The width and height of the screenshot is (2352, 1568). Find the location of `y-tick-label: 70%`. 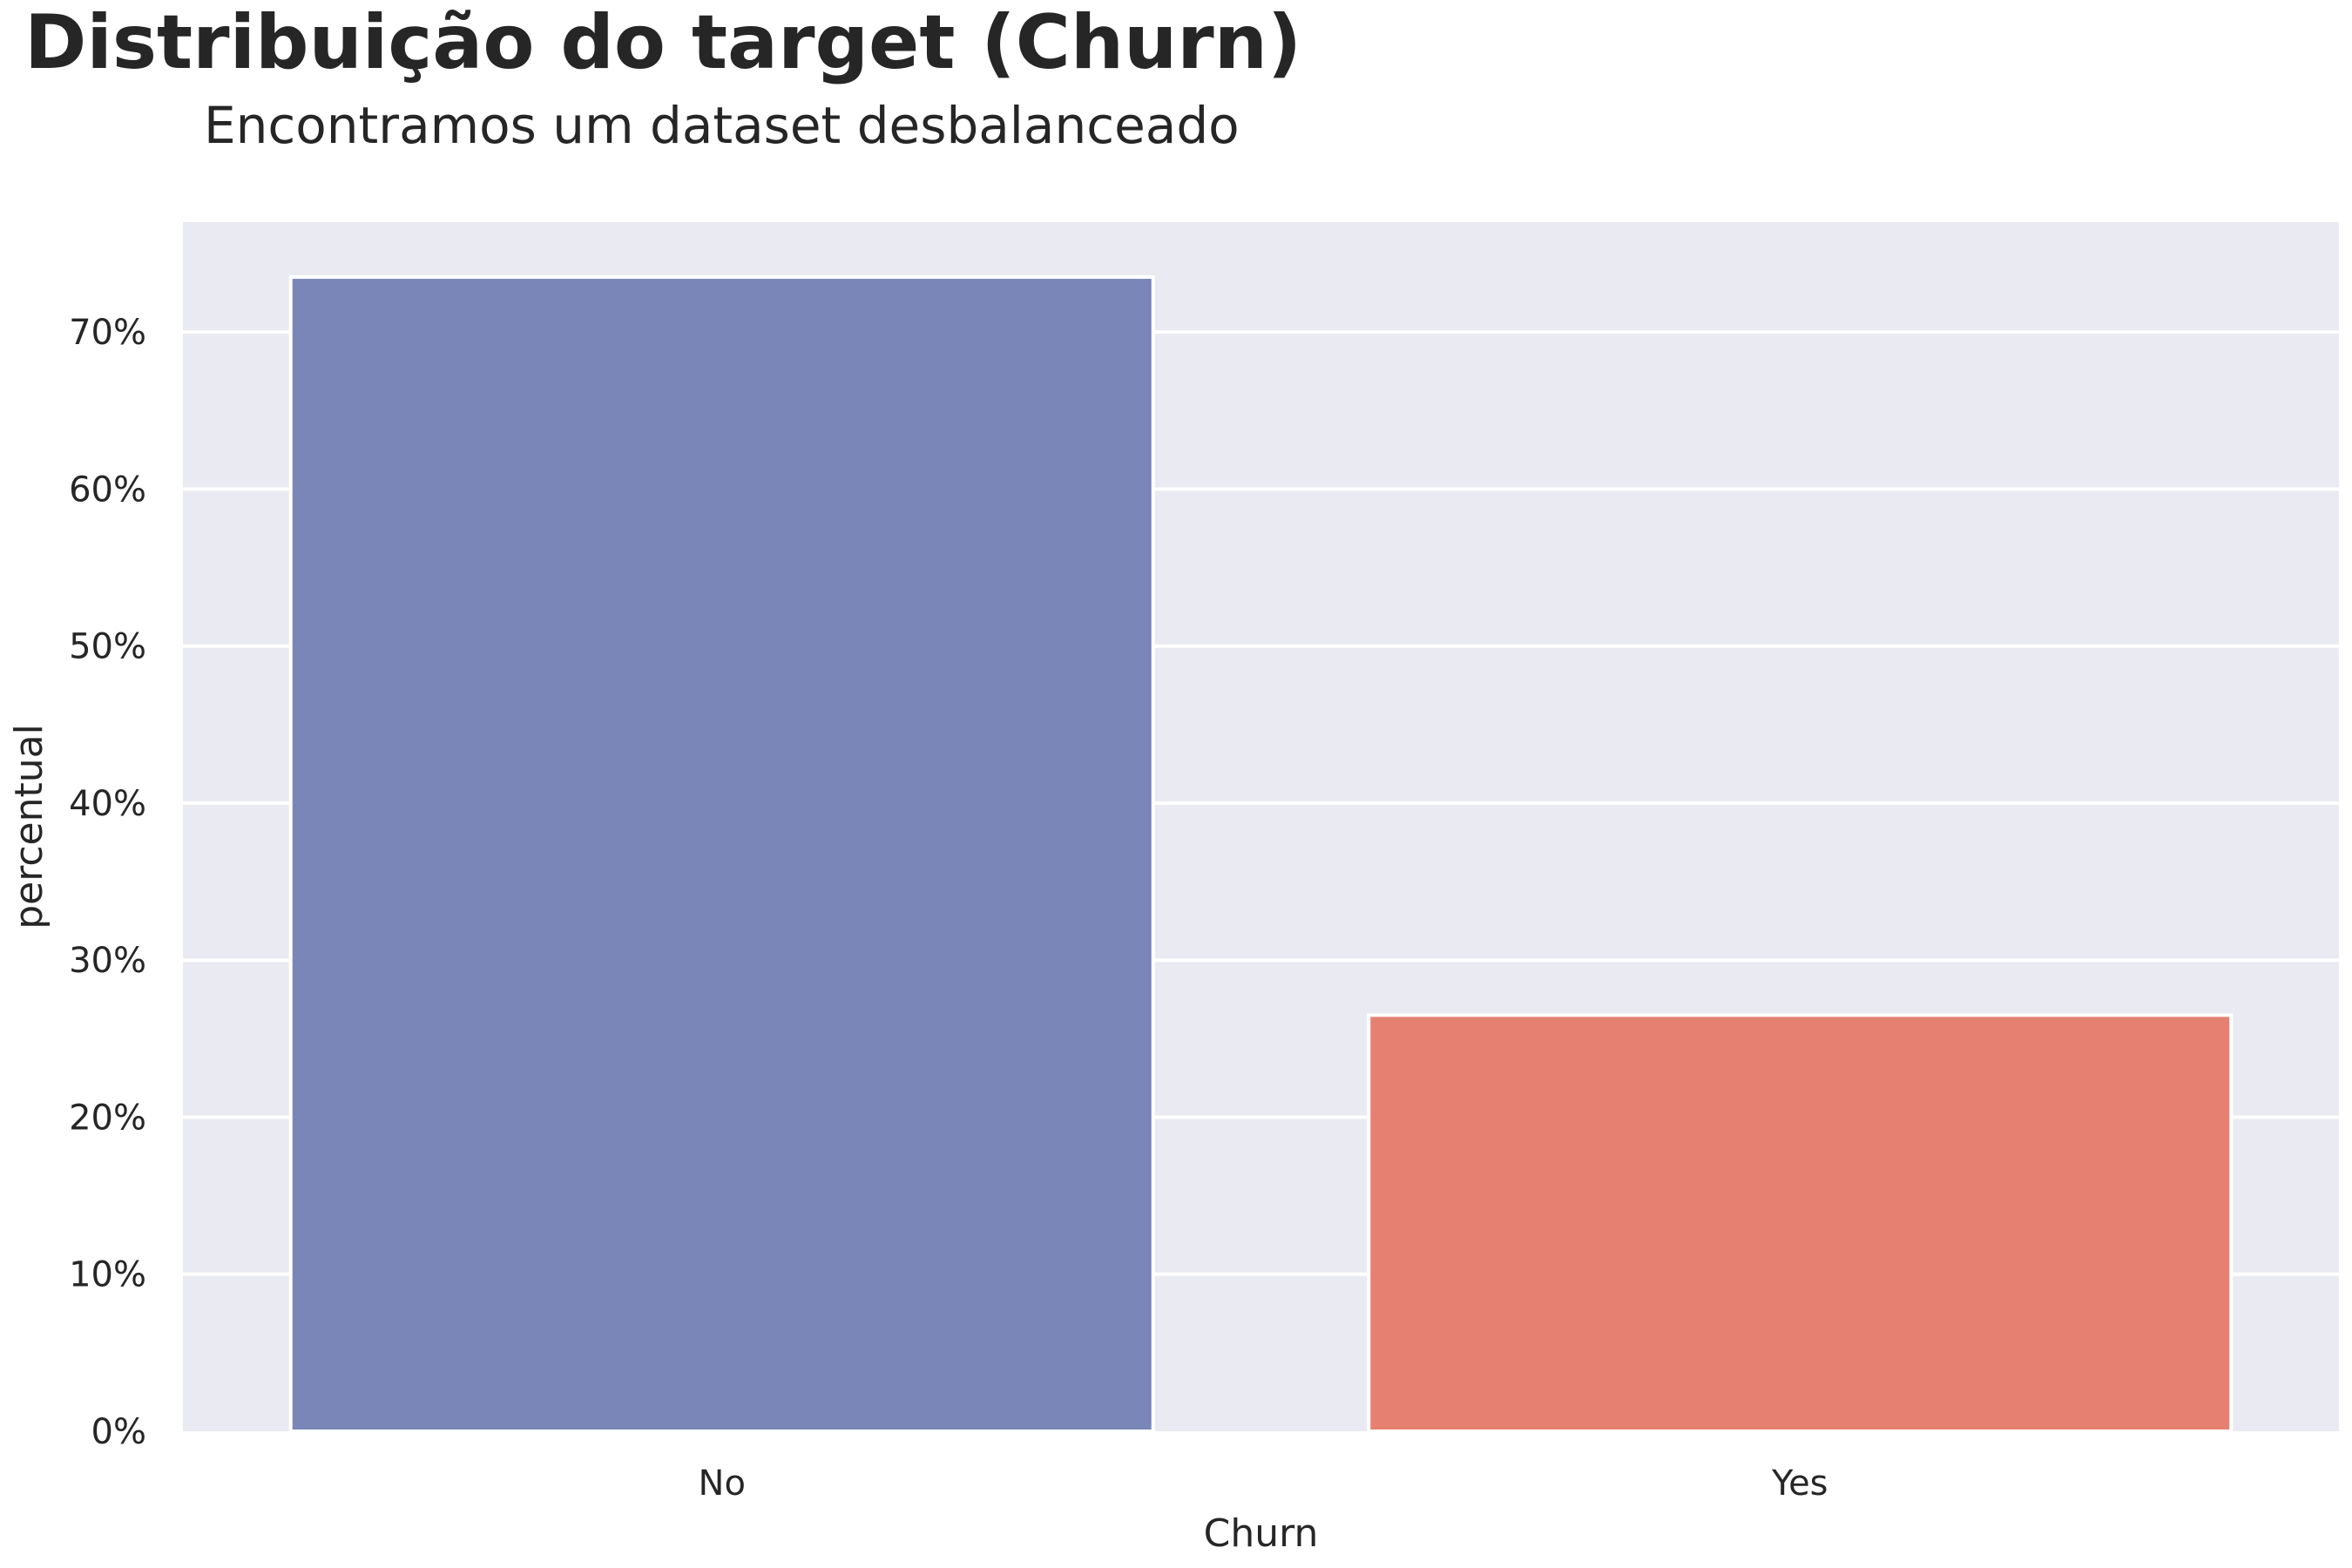

y-tick-label: 70% is located at coordinates (107, 333).